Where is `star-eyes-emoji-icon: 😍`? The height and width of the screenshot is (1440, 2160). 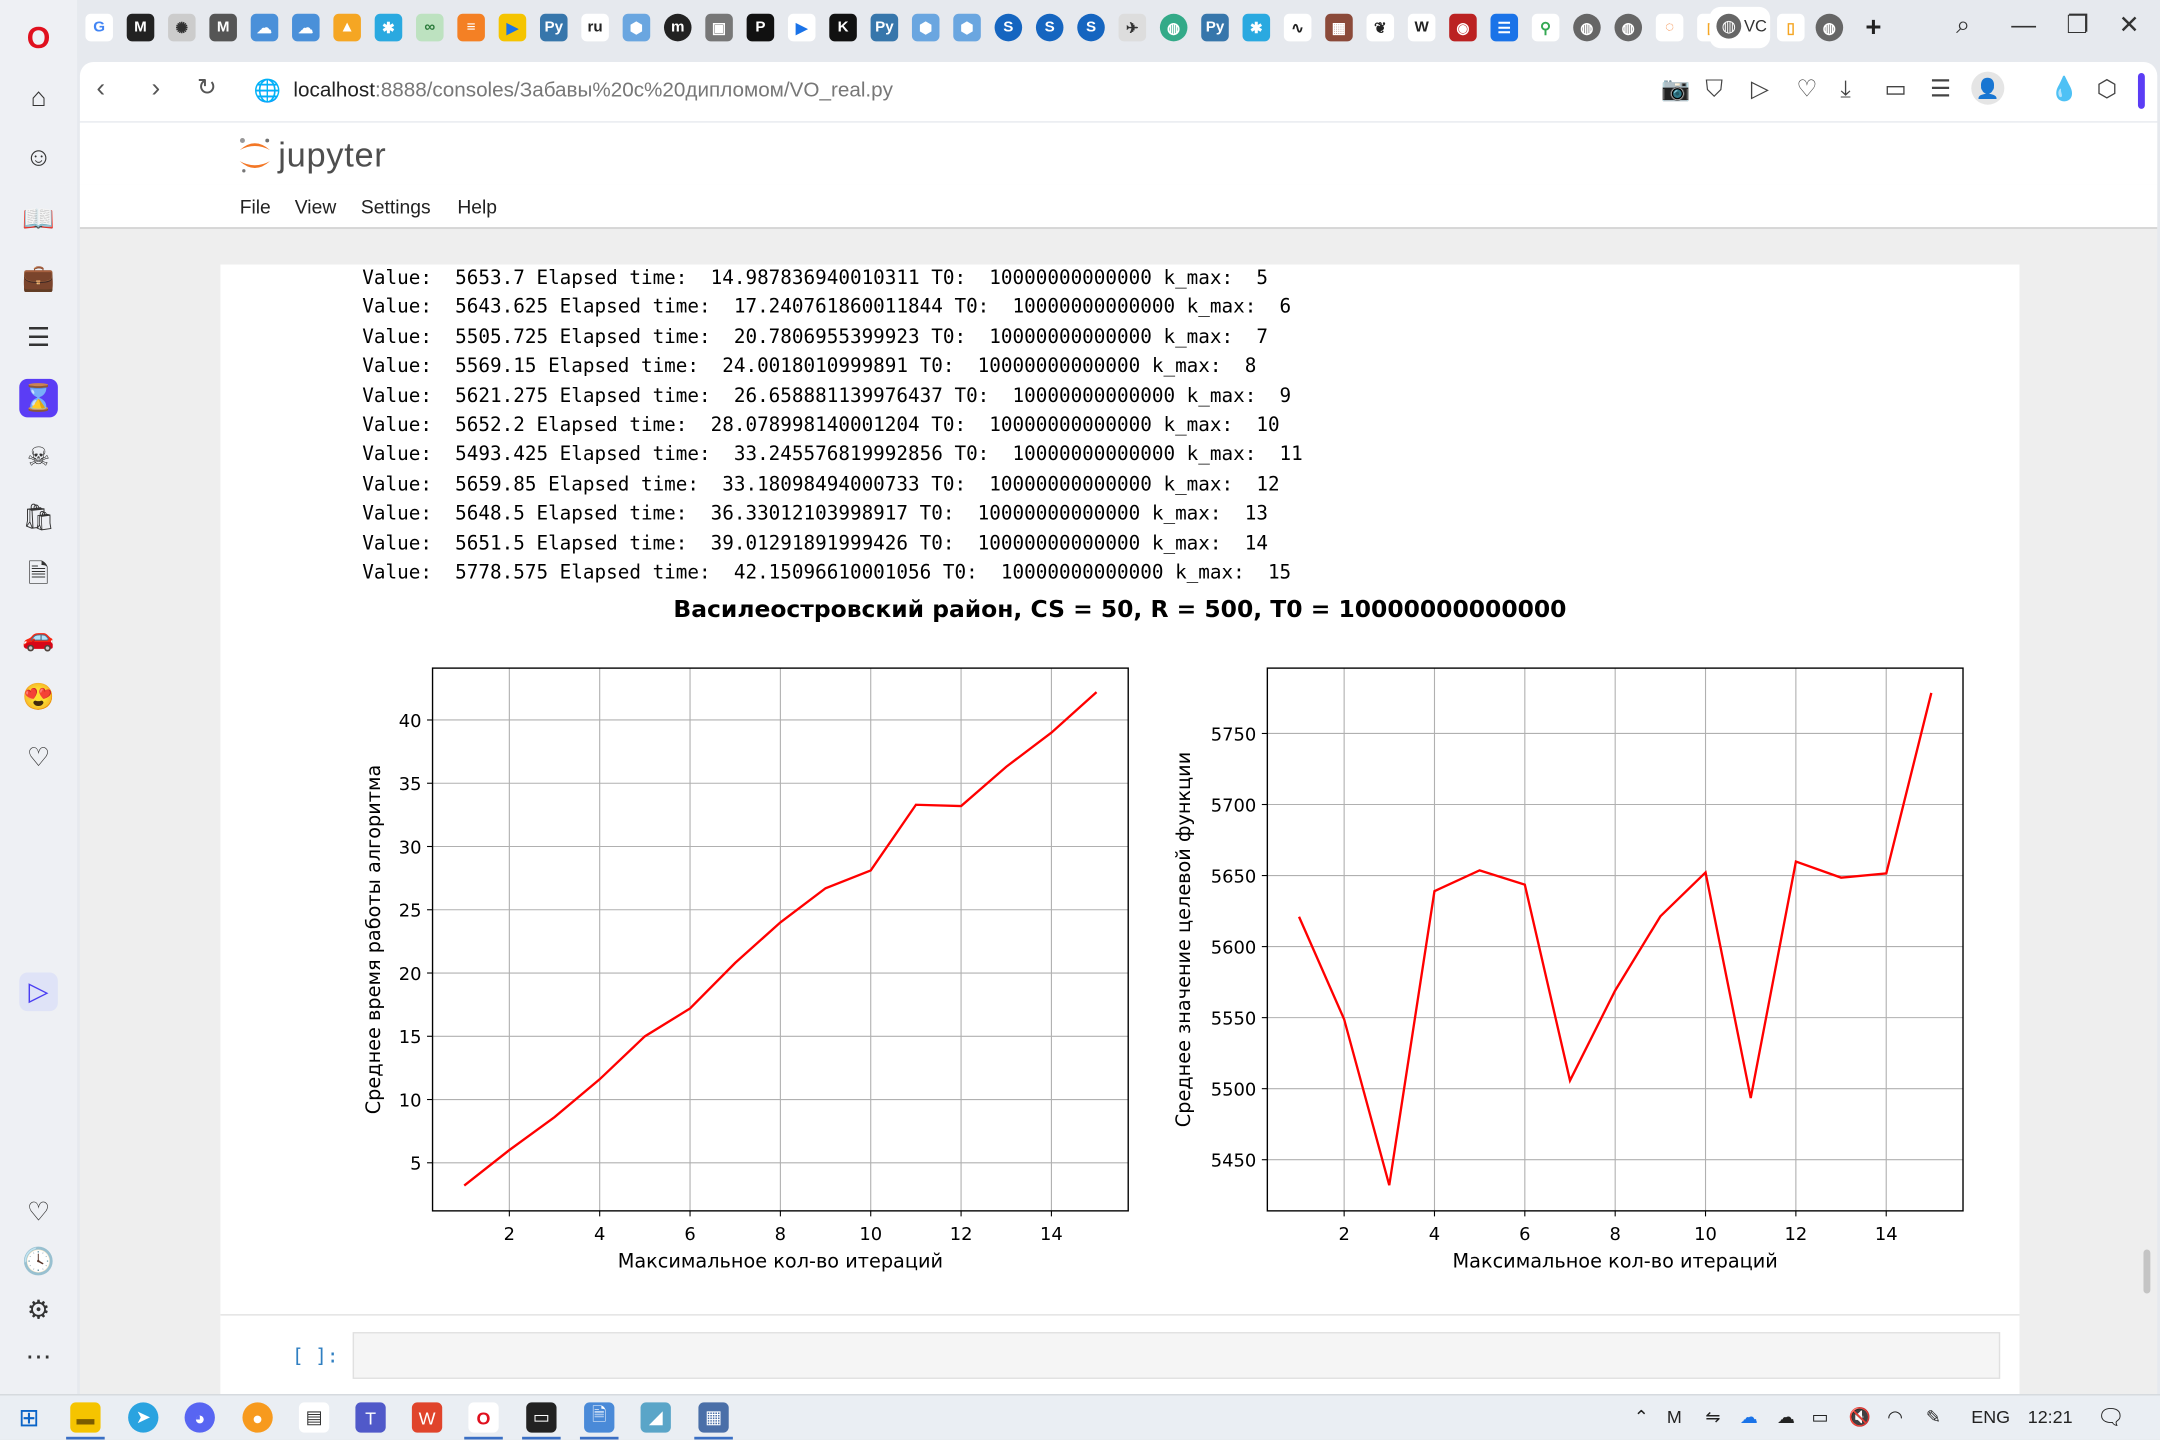
star-eyes-emoji-icon: 😍 is located at coordinates (38, 698).